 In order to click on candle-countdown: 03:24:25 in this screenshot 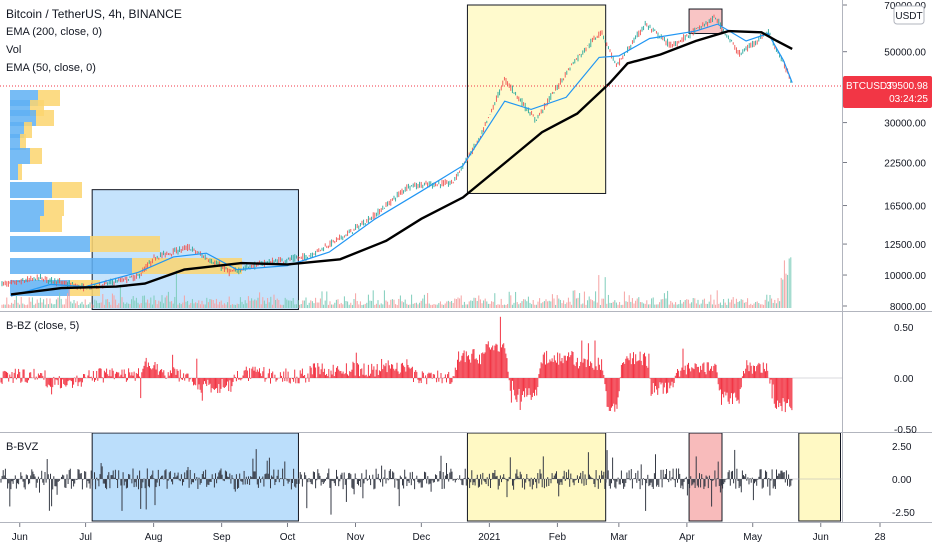, I will do `click(908, 99)`.